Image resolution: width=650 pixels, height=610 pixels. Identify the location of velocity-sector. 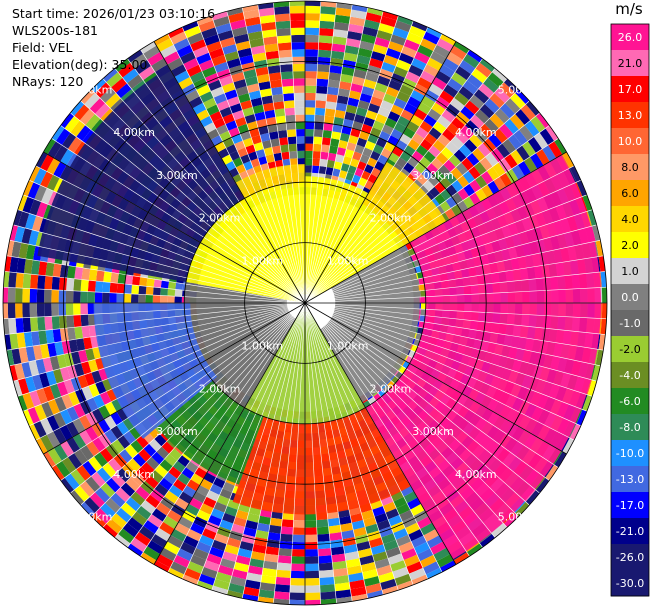
(270, 181).